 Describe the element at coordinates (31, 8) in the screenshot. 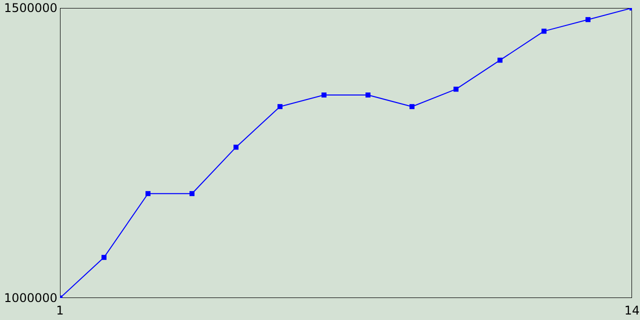

I see `y-tick-label: 1500000` at that location.